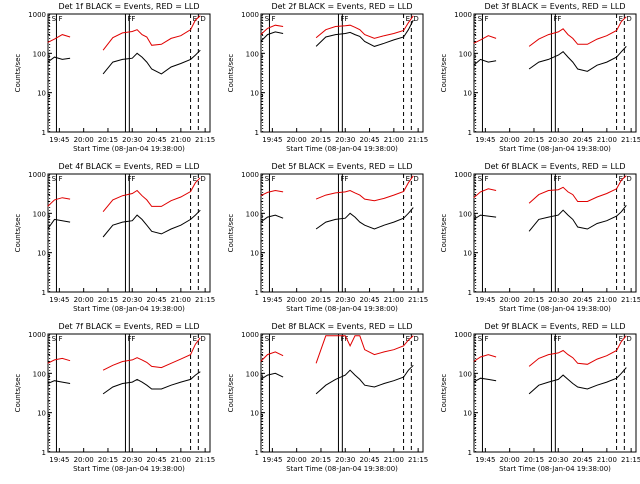 The width and height of the screenshot is (640, 484). What do you see at coordinates (341, 166) in the screenshot?
I see `panel-title: Det 5f BLACK = Events, RED = LLD` at bounding box center [341, 166].